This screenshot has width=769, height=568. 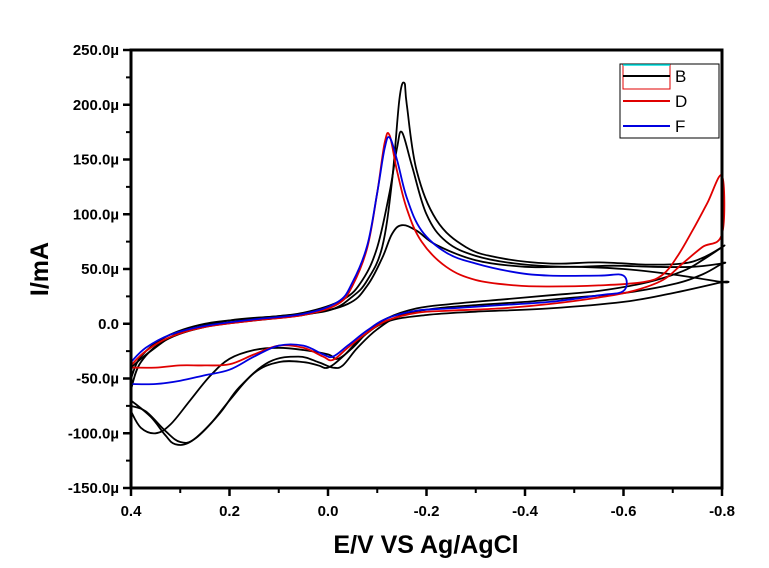 What do you see at coordinates (93, 433) in the screenshot?
I see `y-tick-label: -100.0µ` at bounding box center [93, 433].